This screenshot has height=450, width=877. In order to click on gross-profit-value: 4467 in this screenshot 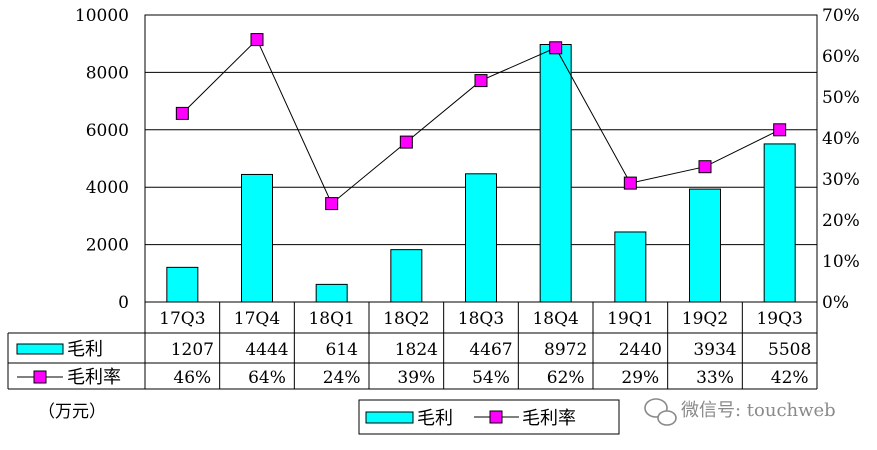, I will do `click(490, 350)`.